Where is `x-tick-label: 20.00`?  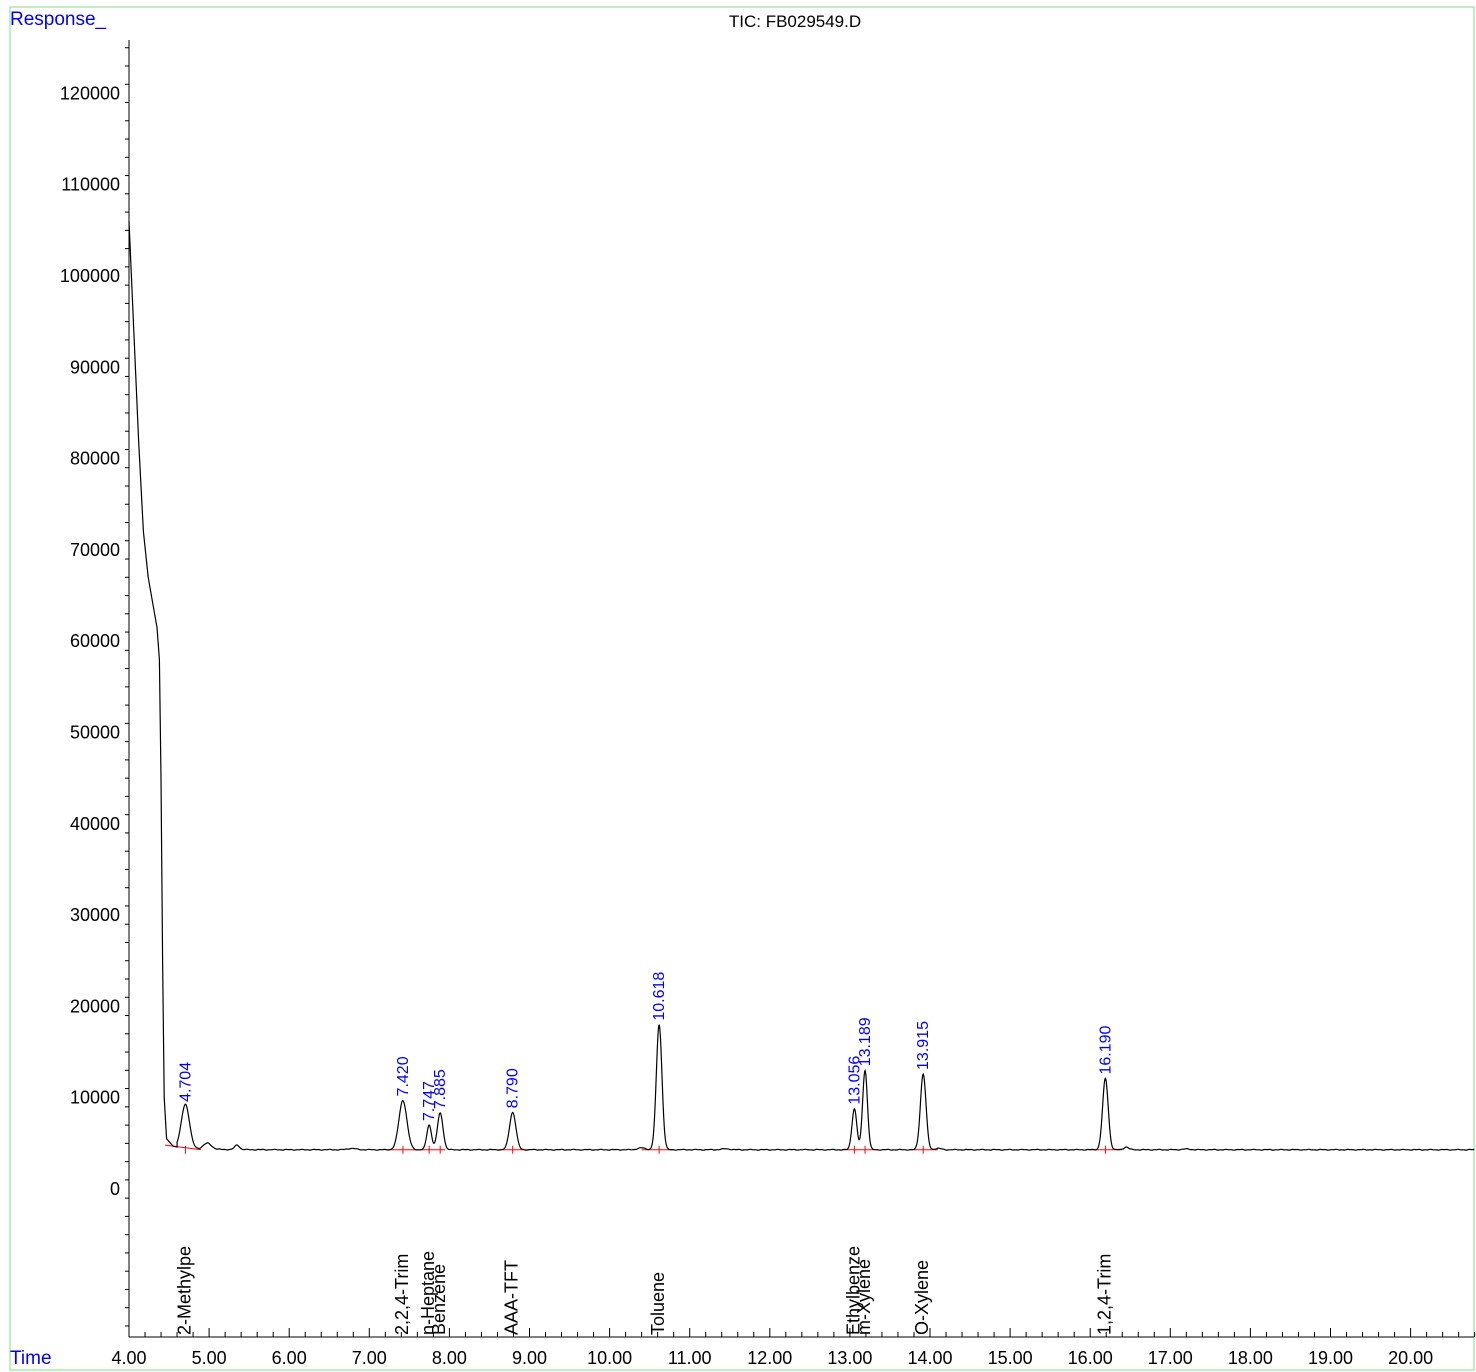
x-tick-label: 20.00 is located at coordinates (1410, 1358).